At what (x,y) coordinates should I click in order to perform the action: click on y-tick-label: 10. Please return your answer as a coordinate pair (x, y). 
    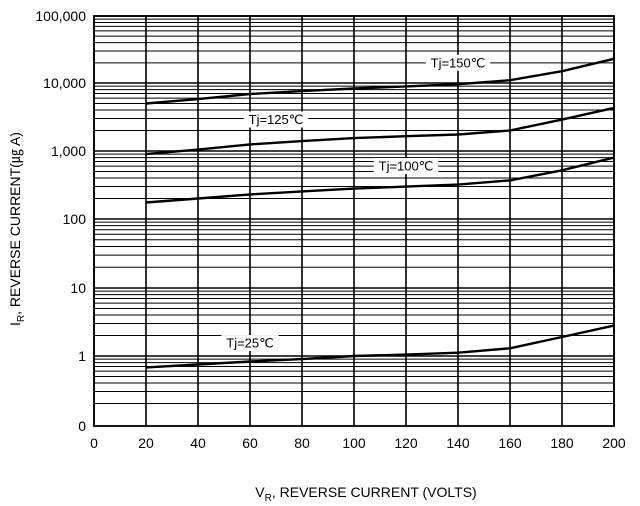
    Looking at the image, I should click on (78, 288).